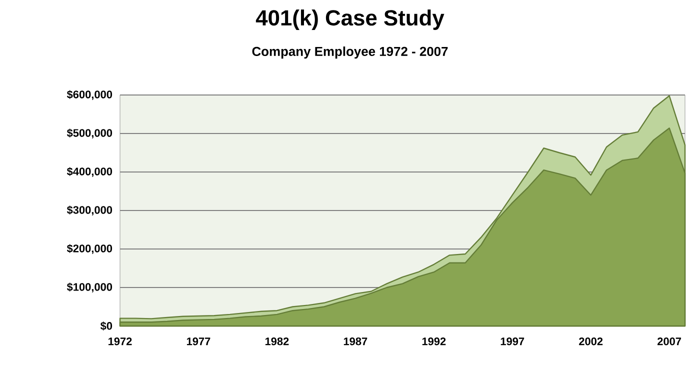  Describe the element at coordinates (669, 342) in the screenshot. I see `x-tick-label: 2007` at that location.